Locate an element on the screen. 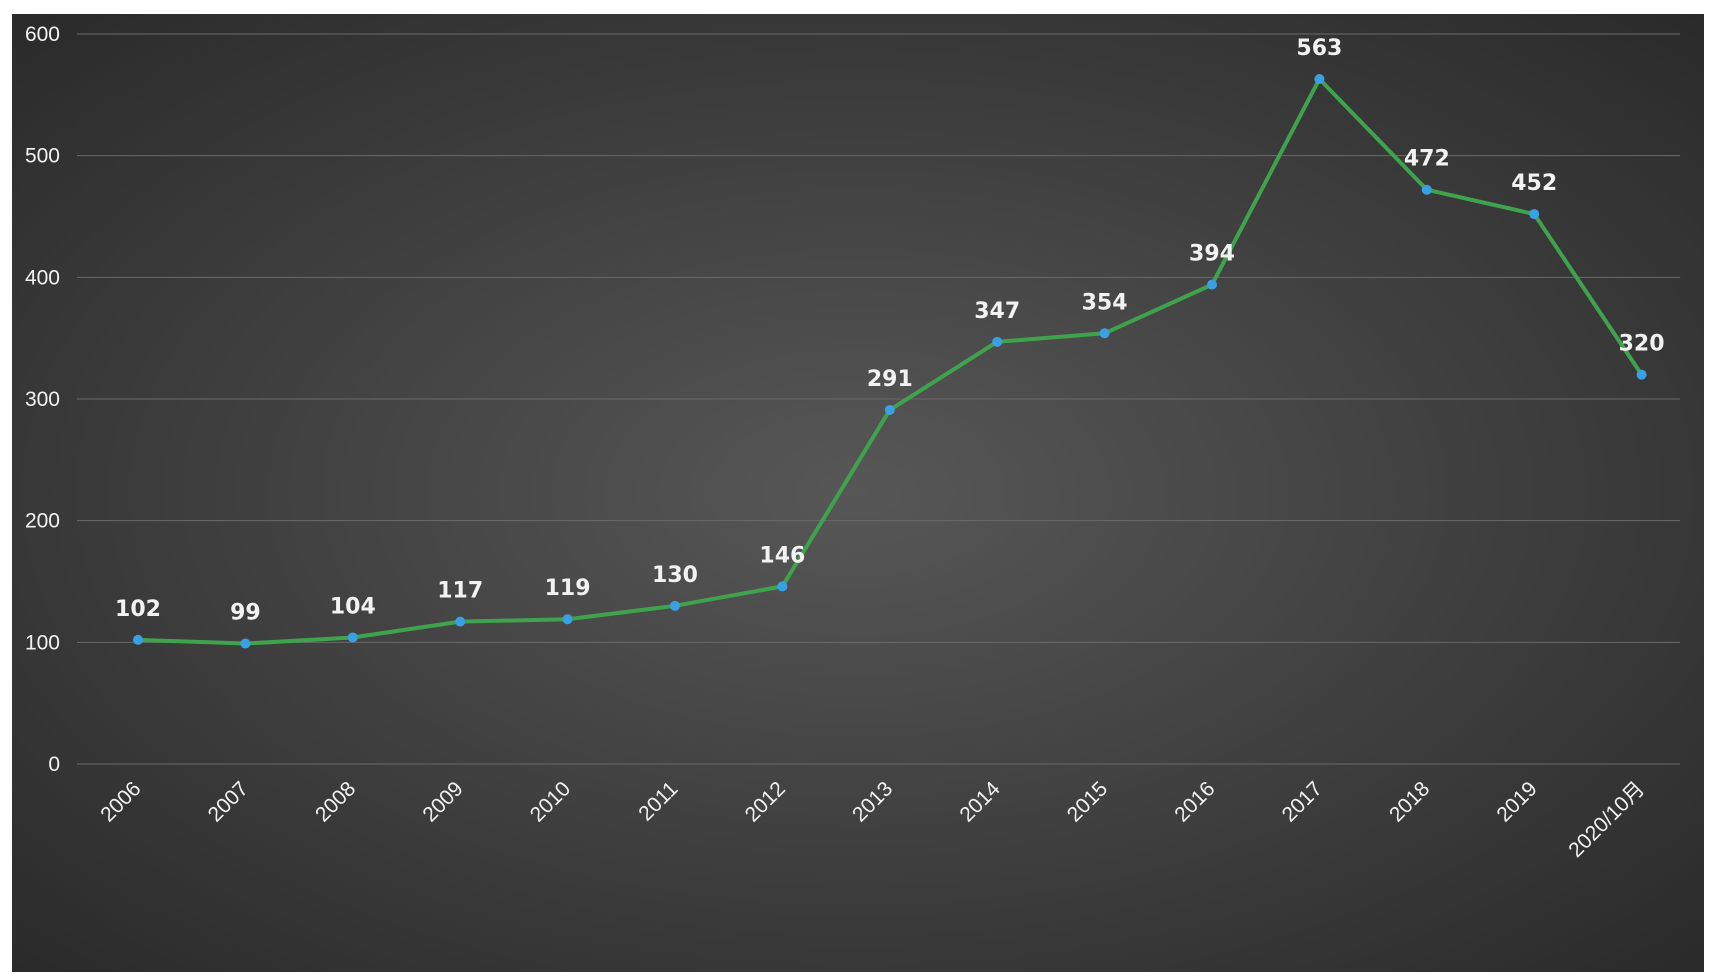  data-label: 102 is located at coordinates (138, 609).